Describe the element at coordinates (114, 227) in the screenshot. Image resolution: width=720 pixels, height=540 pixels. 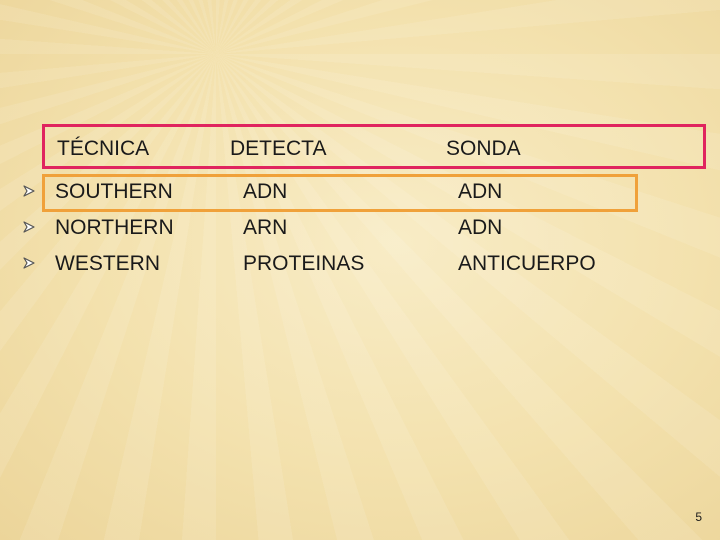
I see `cell-tecnica-northern: NORTHERN` at that location.